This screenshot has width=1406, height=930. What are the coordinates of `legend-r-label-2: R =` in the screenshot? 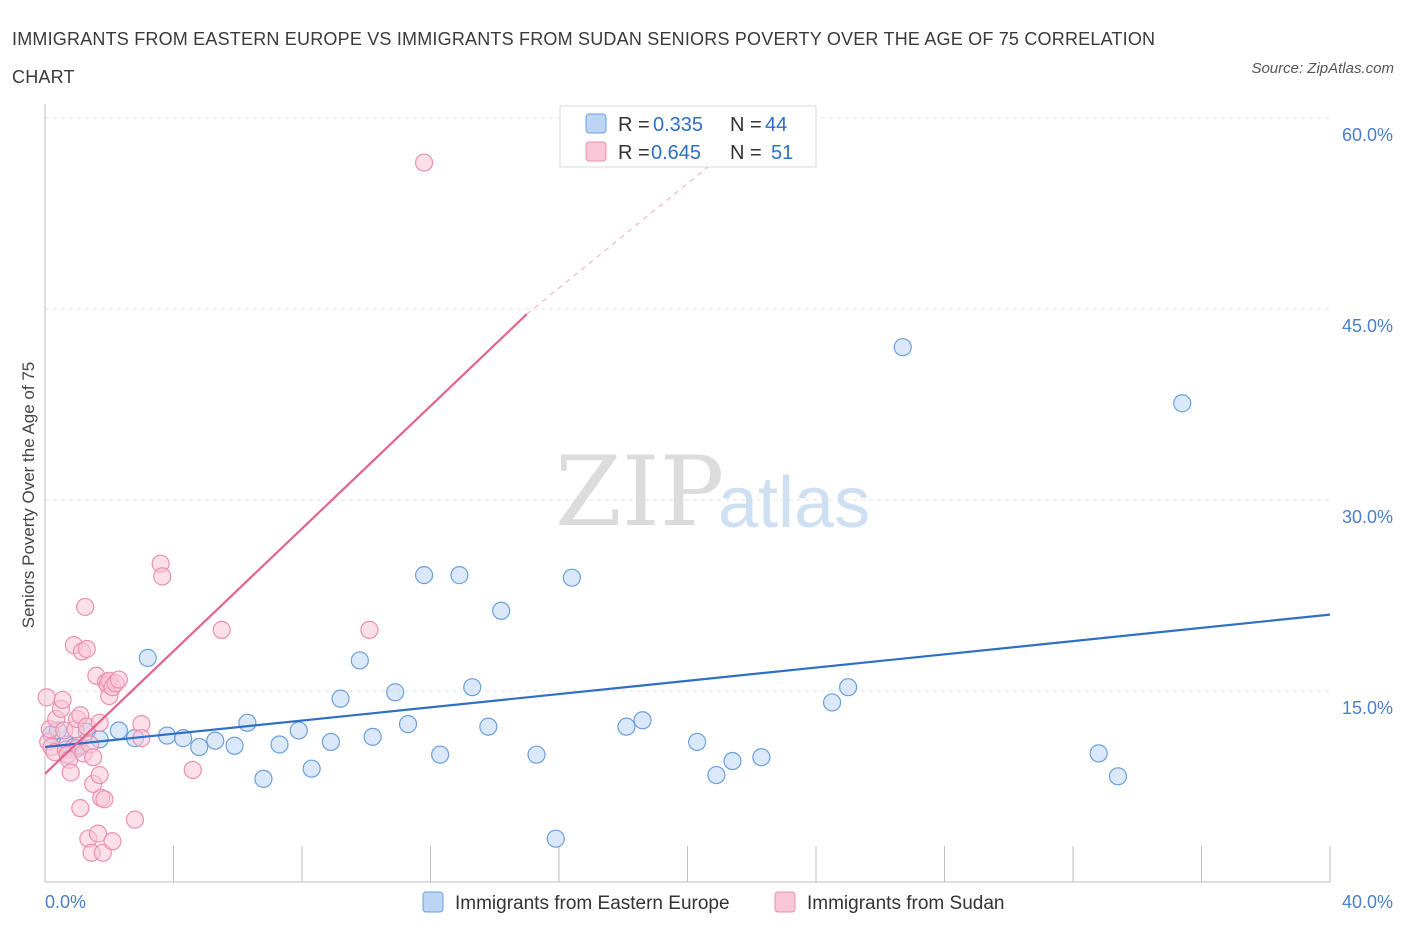 It's located at (634, 153).